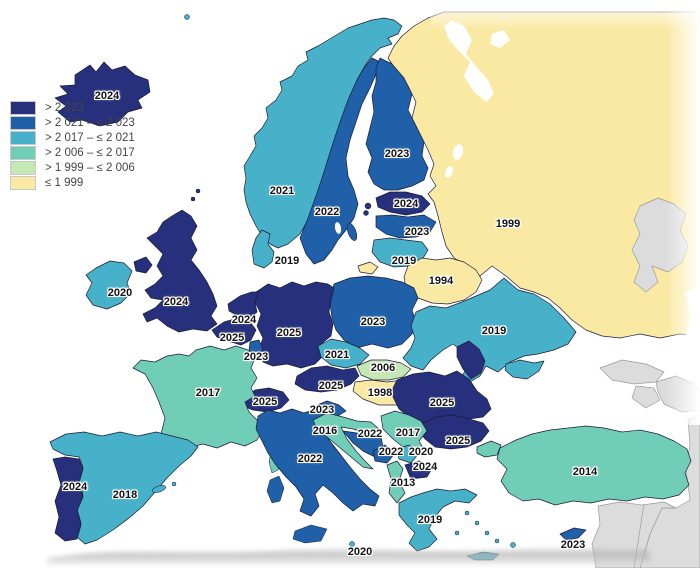 The image size is (700, 568). What do you see at coordinates (275, 489) in the screenshot?
I see `sardinia-island` at bounding box center [275, 489].